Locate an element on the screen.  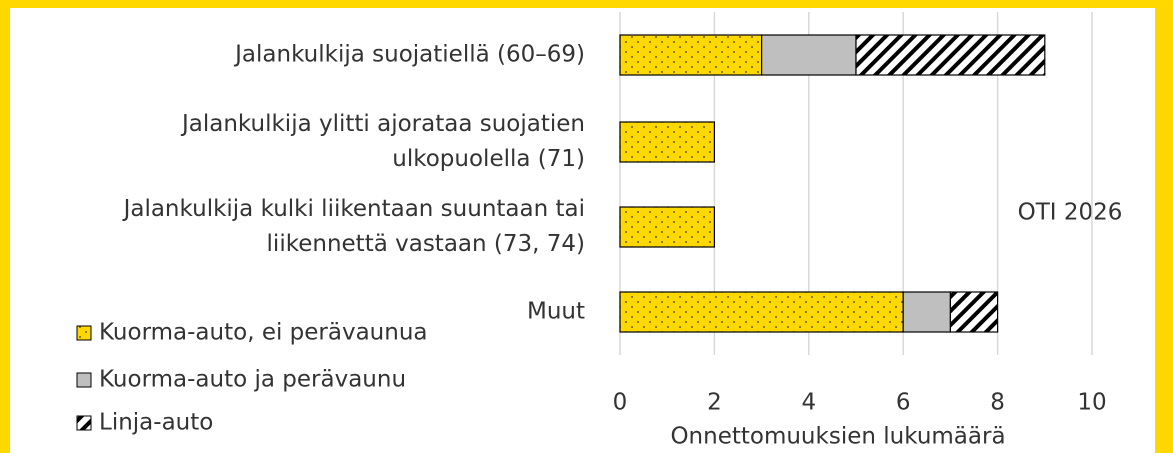
legend-label: Kuorma-auto, ei perävaunua is located at coordinates (263, 333).